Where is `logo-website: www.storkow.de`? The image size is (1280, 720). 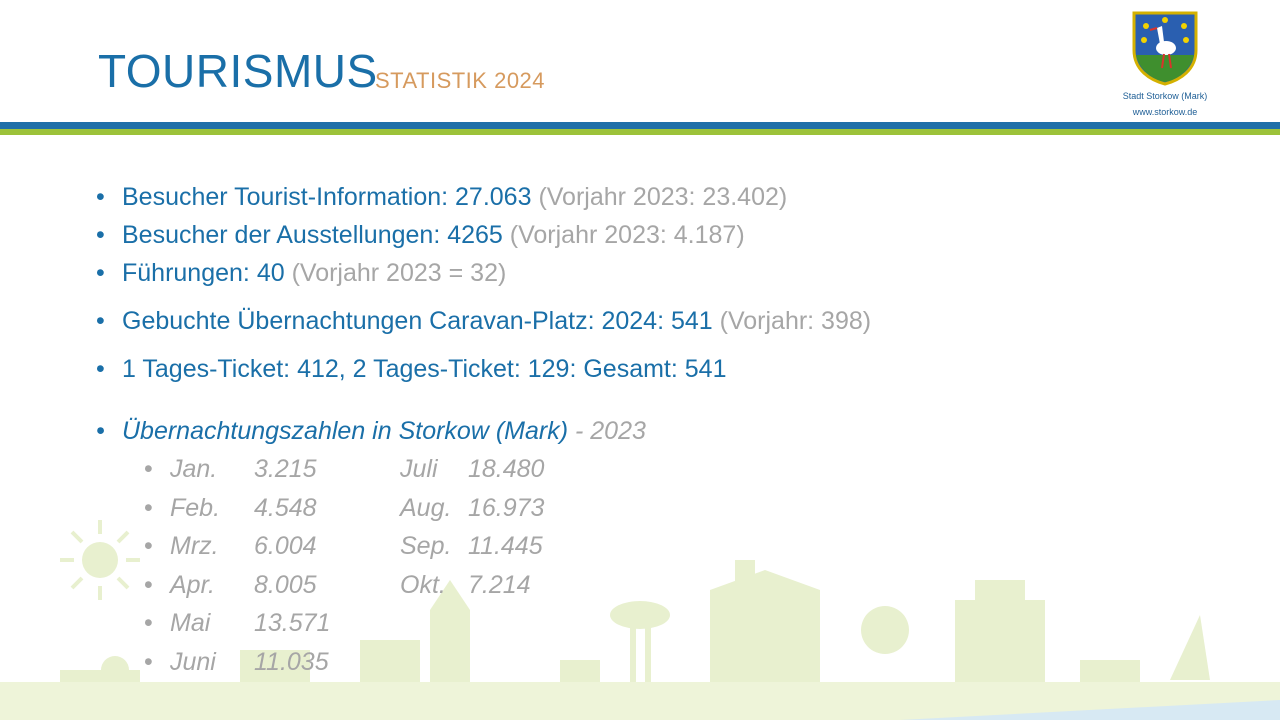
logo-website: www.storkow.de is located at coordinates (1165, 112).